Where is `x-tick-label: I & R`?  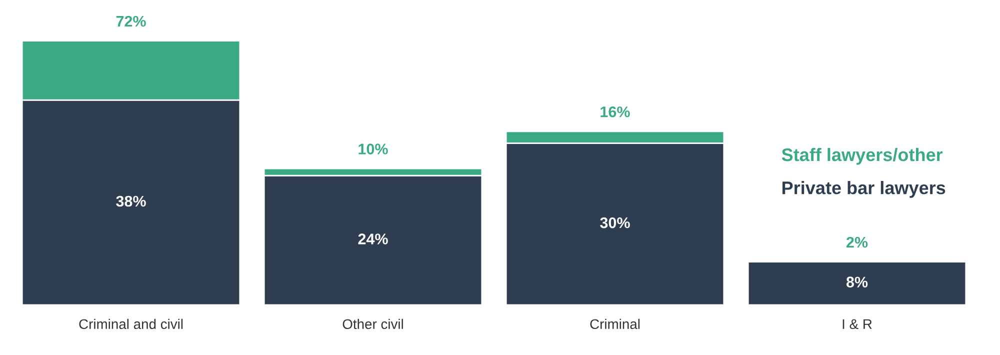 x-tick-label: I & R is located at coordinates (857, 324).